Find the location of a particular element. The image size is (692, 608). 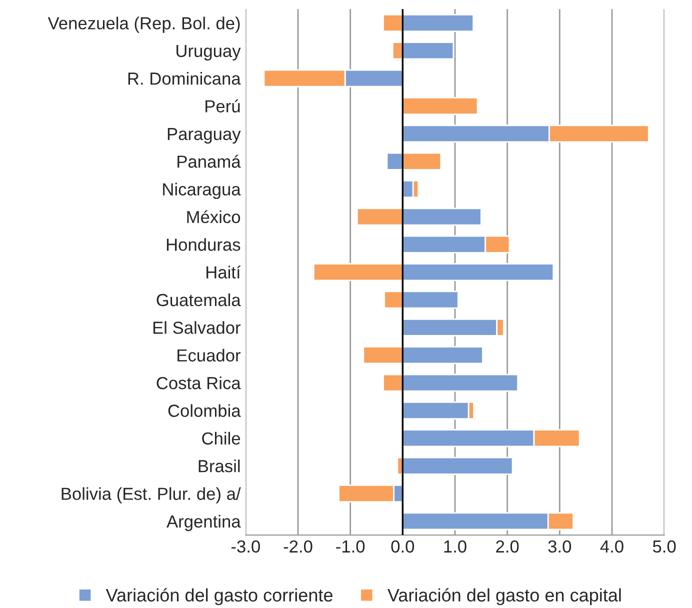

y-tick-label: Haití is located at coordinates (223, 272).